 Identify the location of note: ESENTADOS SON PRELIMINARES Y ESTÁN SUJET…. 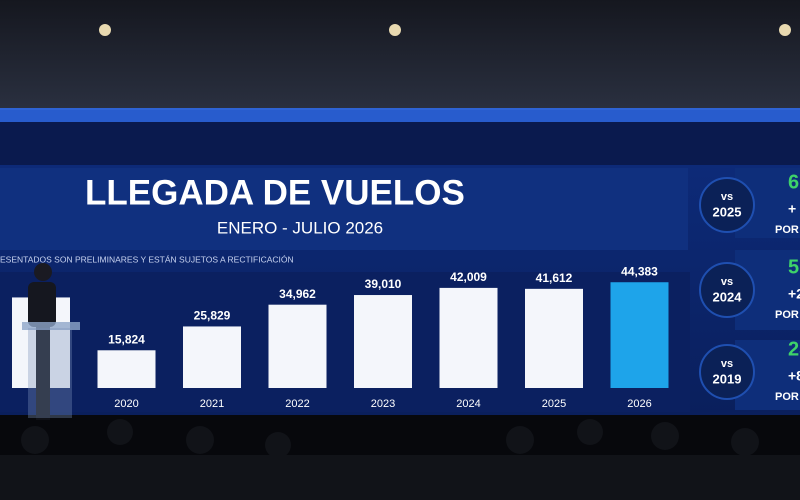
(147, 259).